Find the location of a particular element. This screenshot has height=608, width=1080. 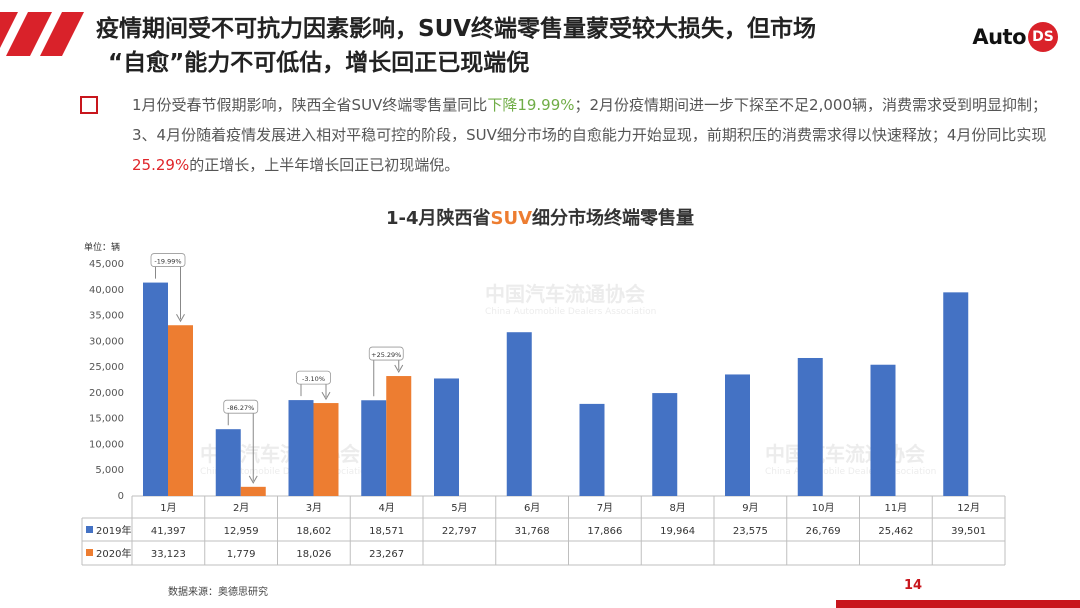

table-cell-value: 23,575 is located at coordinates (750, 531).